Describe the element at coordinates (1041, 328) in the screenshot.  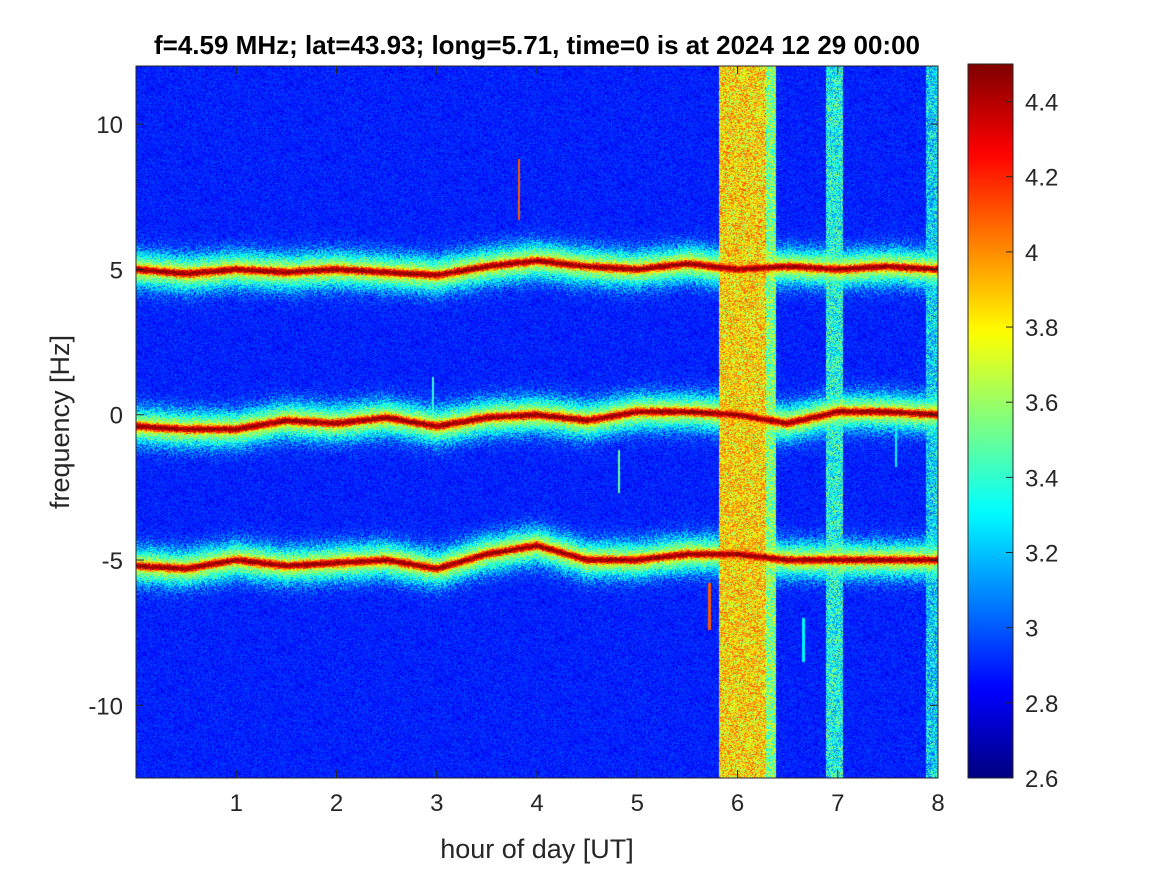
I see `colorbar-tick-label: 3.8` at that location.